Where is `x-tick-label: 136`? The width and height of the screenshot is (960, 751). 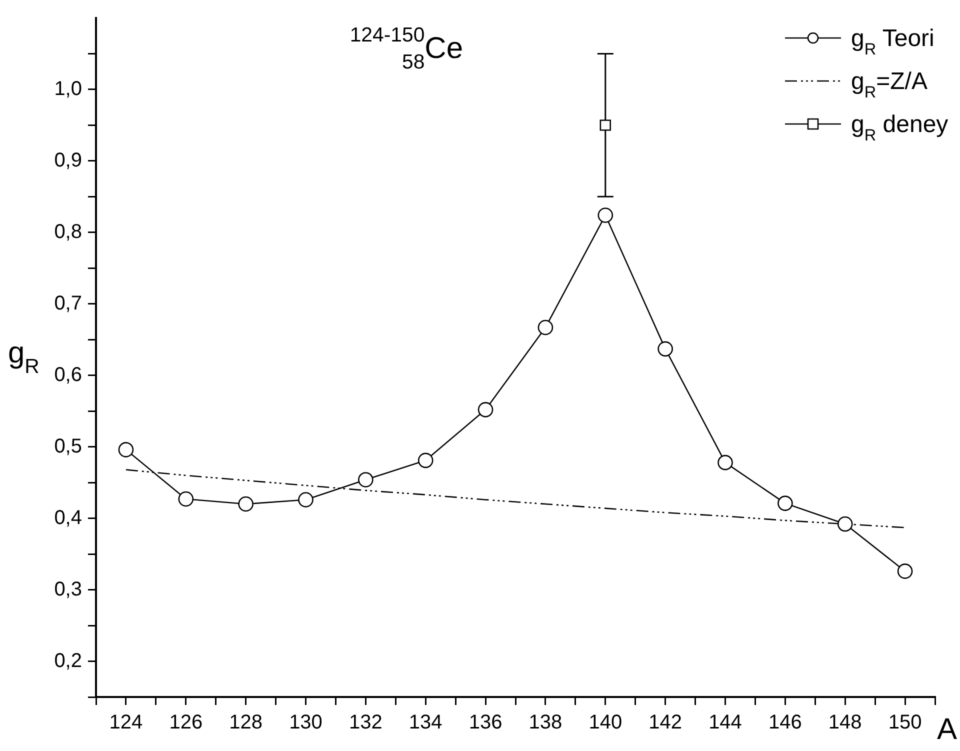
x-tick-label: 136 is located at coordinates (485, 723).